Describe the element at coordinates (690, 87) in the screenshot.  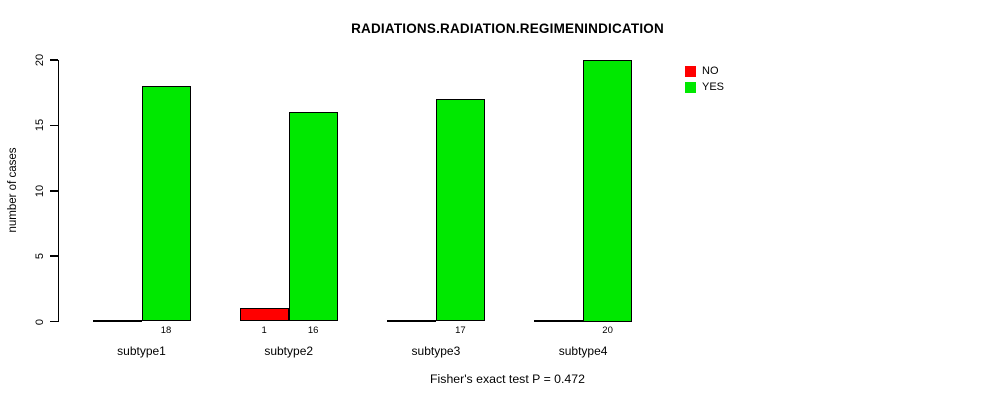
I see `legend-swatch-yes` at that location.